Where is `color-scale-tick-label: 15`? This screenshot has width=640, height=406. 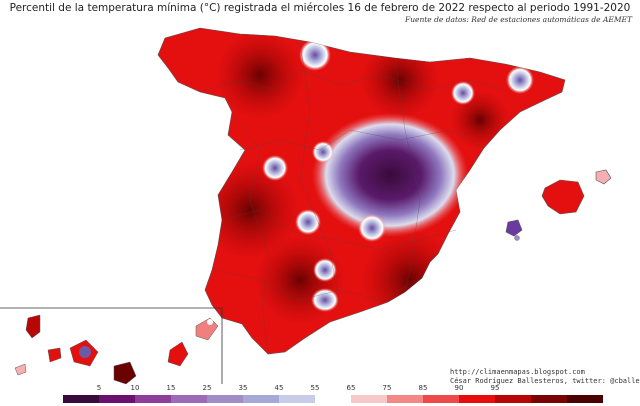 color-scale-tick-label: 15 is located at coordinates (171, 388).